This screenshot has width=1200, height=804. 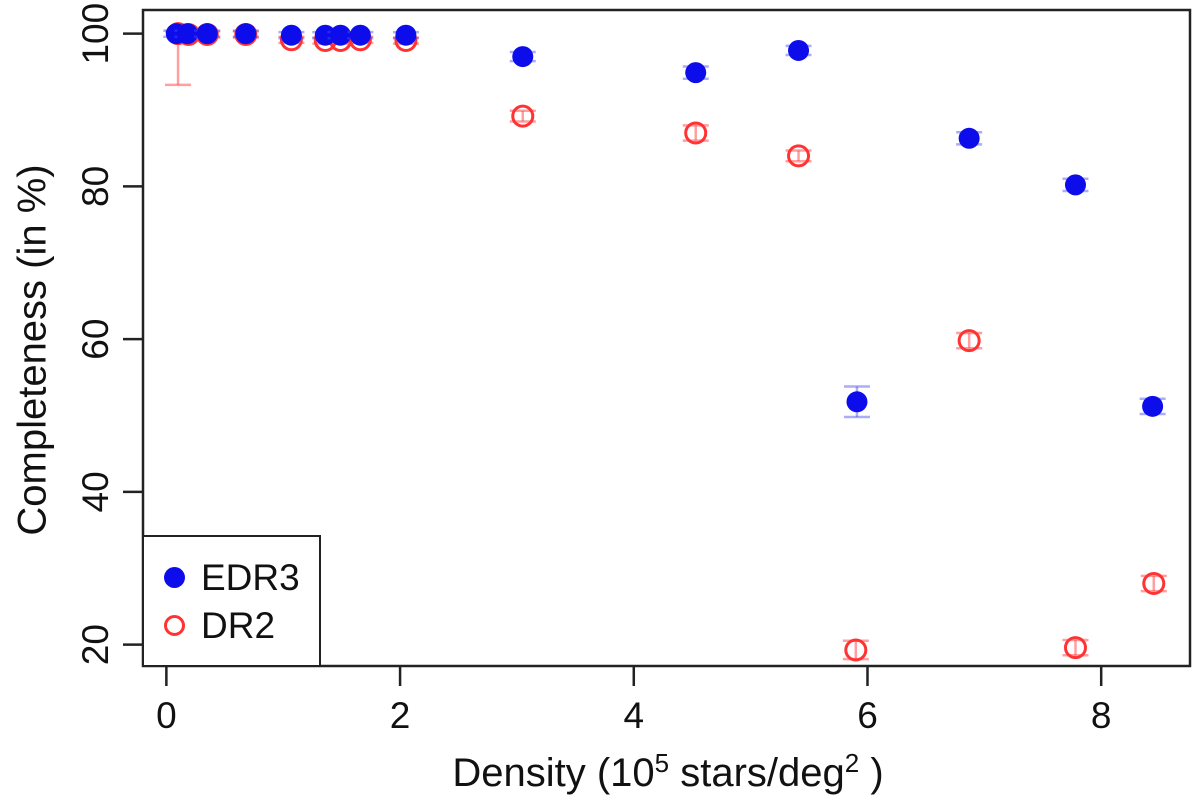 I want to click on y-tick-label-60: 60, so click(x=95, y=339).